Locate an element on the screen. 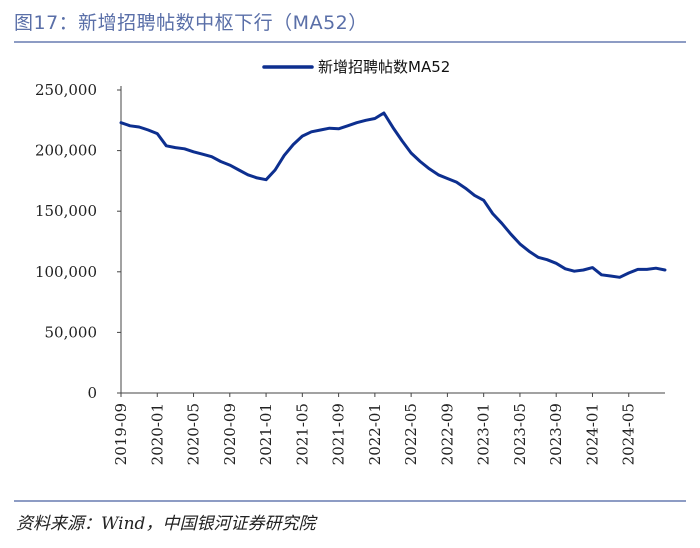 Image resolution: width=700 pixels, height=548 pixels. x-tick-label: 2020-01 is located at coordinates (157, 434).